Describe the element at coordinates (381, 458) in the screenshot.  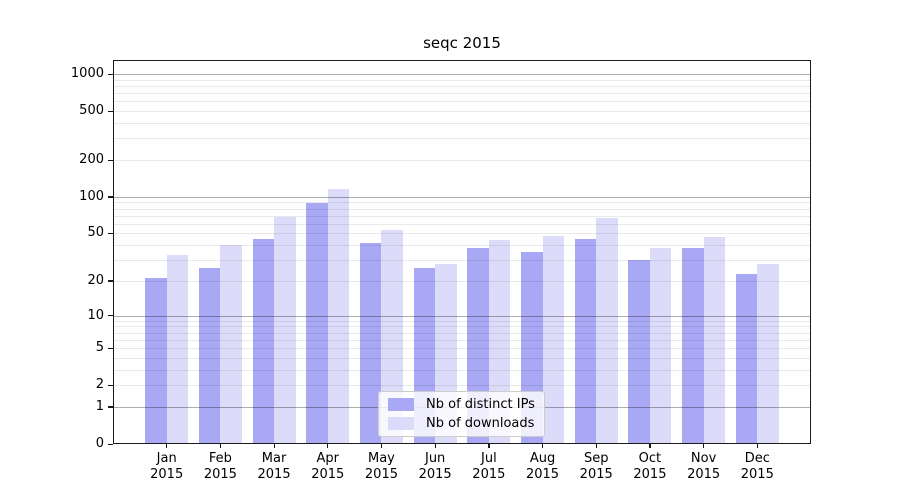
I see `x-tick-month: May` at that location.